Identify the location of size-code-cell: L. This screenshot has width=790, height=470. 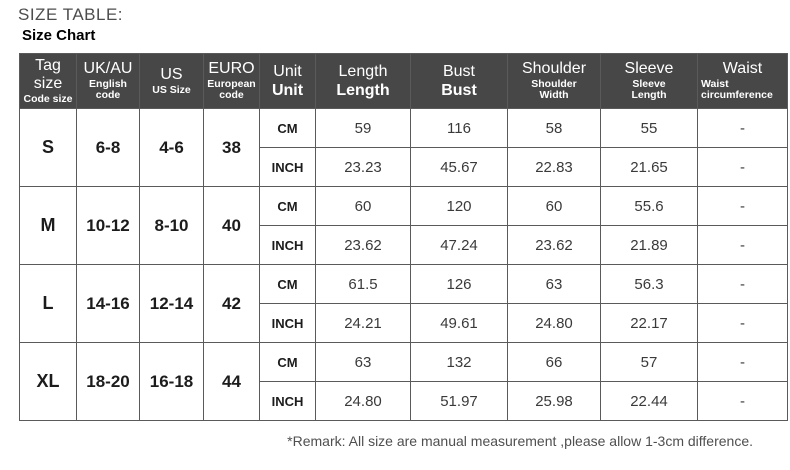
(48, 303).